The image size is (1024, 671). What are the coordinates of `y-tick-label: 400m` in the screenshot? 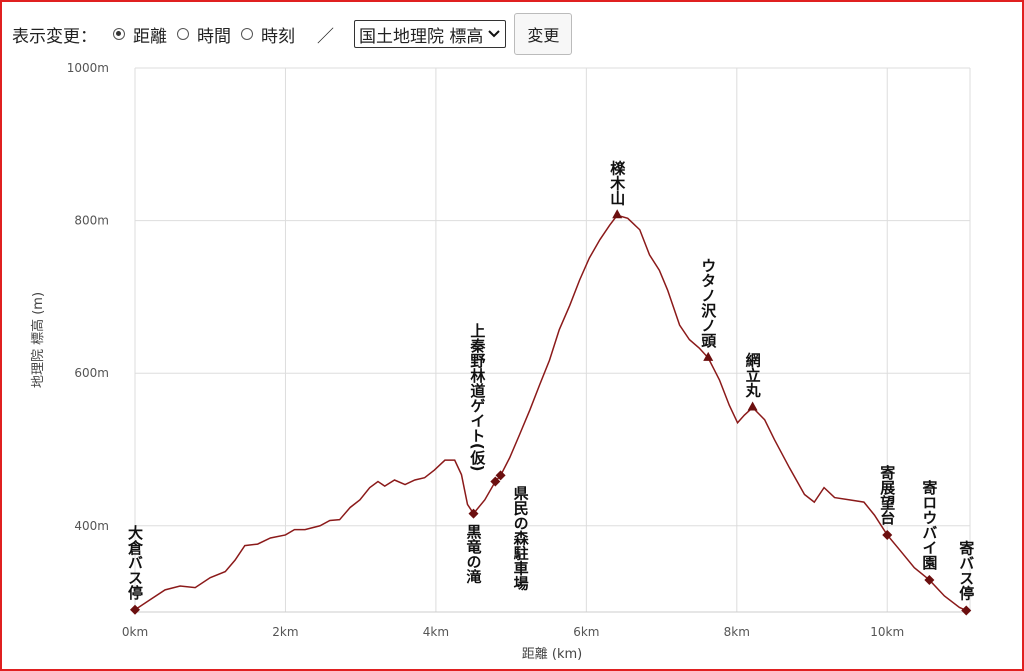 It's located at (91, 526).